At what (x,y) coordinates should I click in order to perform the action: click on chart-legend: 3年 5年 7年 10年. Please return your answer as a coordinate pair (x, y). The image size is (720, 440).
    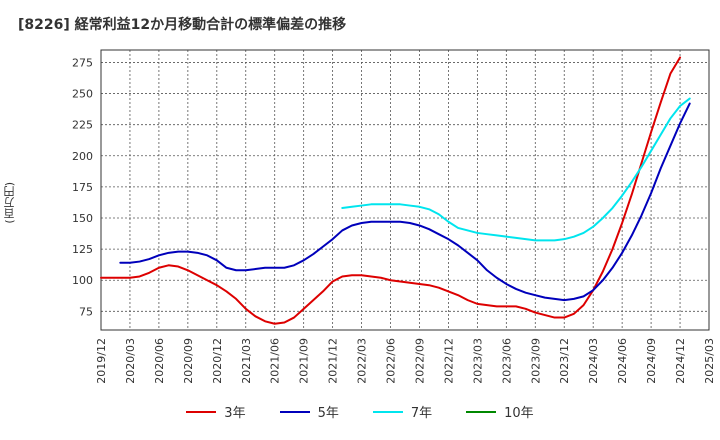
    Looking at the image, I should click on (360, 411).